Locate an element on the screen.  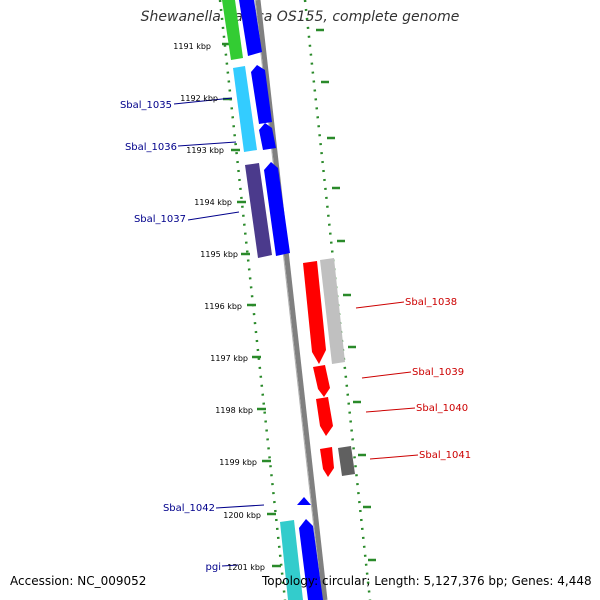
gene-label-sbal-1038: Sbal_1038 is located at coordinates (431, 302).